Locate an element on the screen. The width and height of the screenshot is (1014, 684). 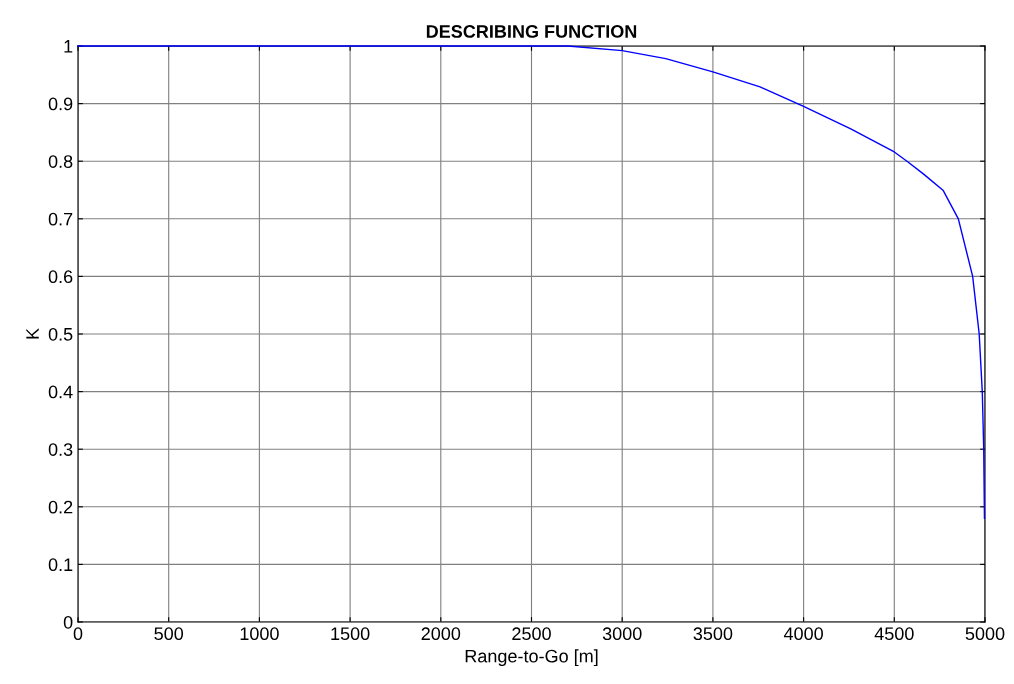
y-tick-label: 0.2 is located at coordinates (60, 507).